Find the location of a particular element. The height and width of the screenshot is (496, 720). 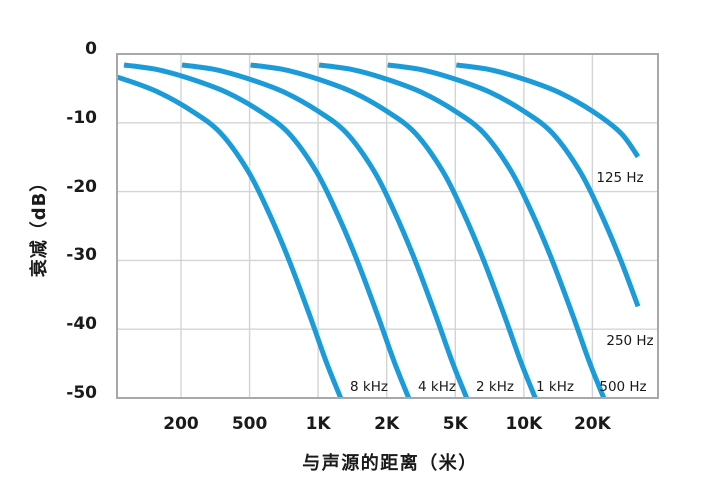

curve-label: 1 kHz is located at coordinates (555, 387).